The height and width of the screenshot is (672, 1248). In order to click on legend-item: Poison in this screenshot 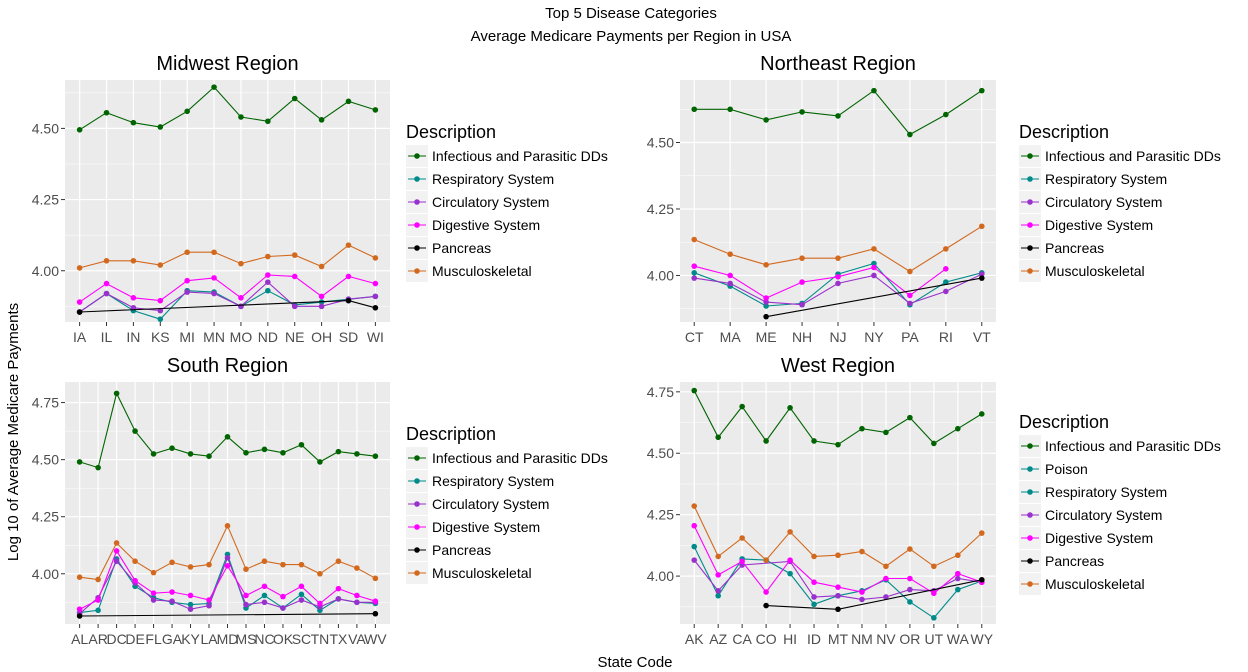, I will do `click(1053, 469)`.